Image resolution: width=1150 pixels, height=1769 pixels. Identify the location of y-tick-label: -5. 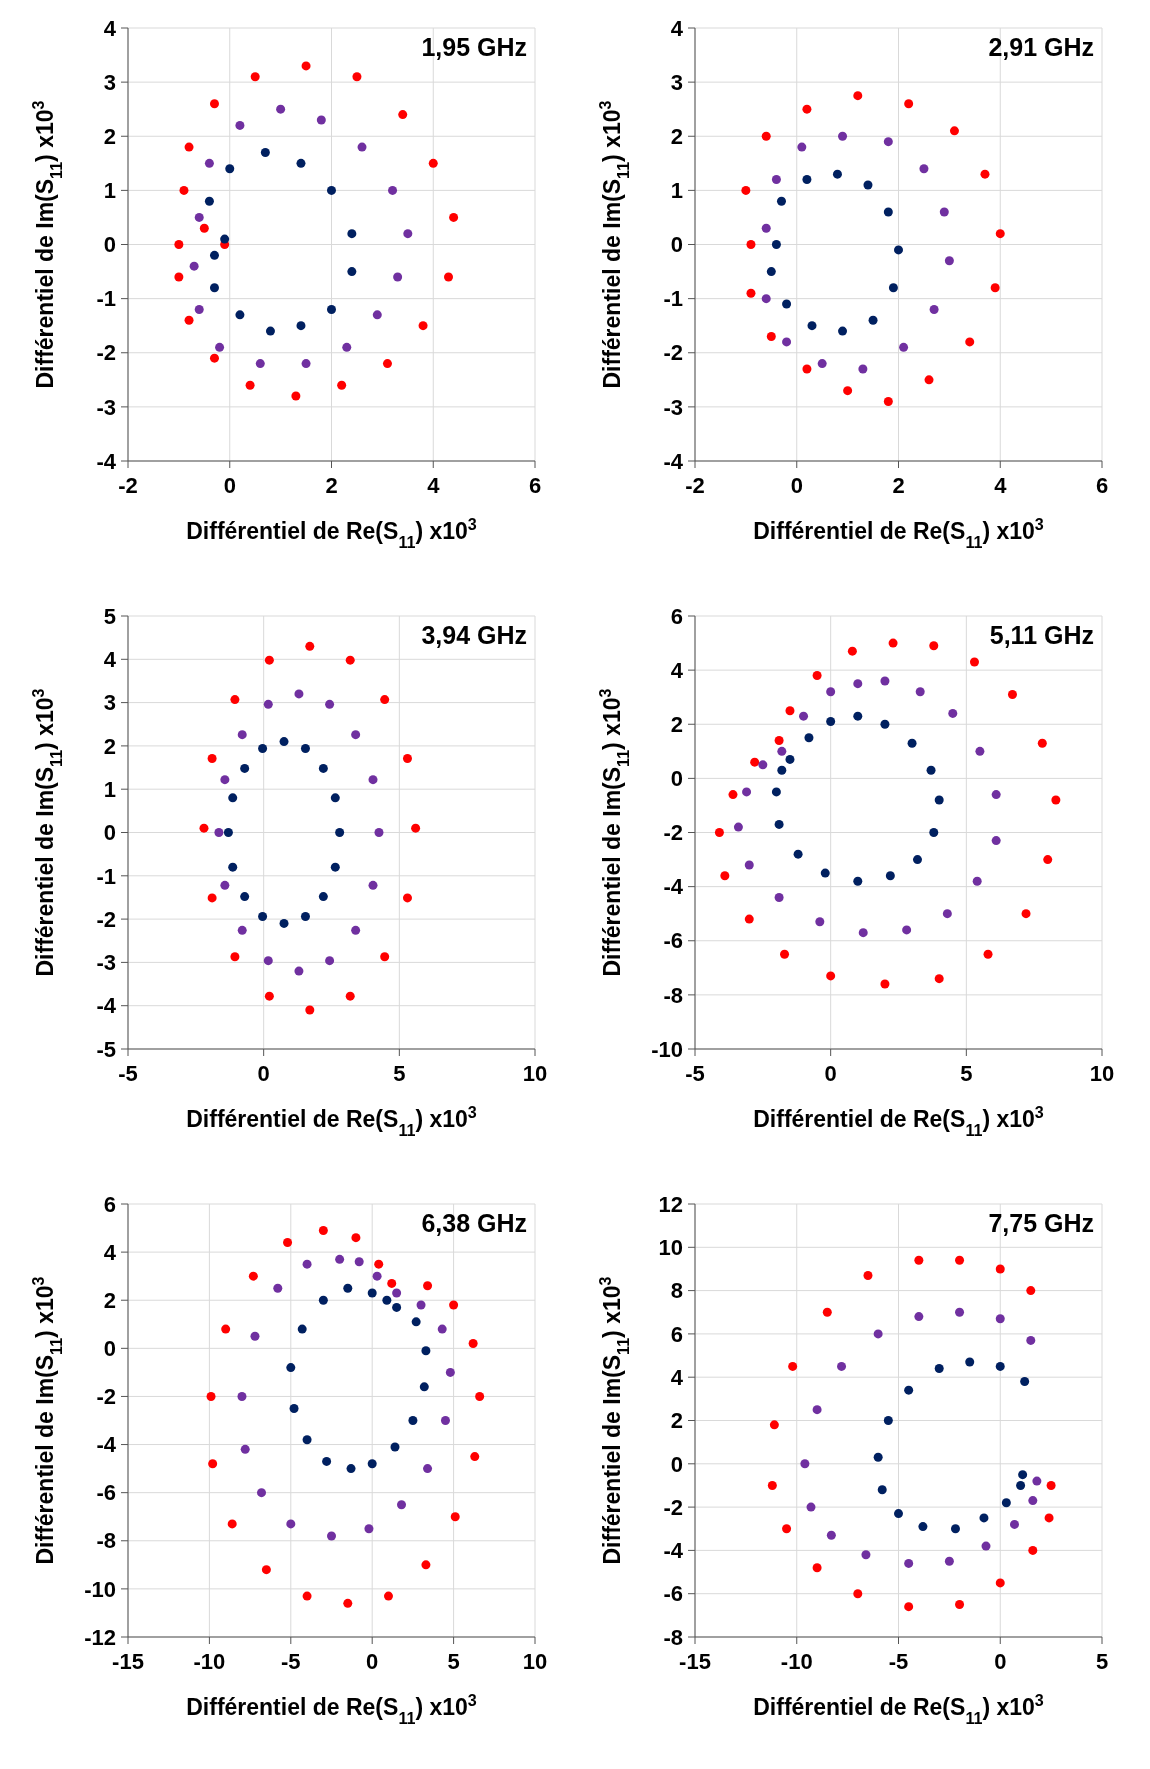
(106, 1049).